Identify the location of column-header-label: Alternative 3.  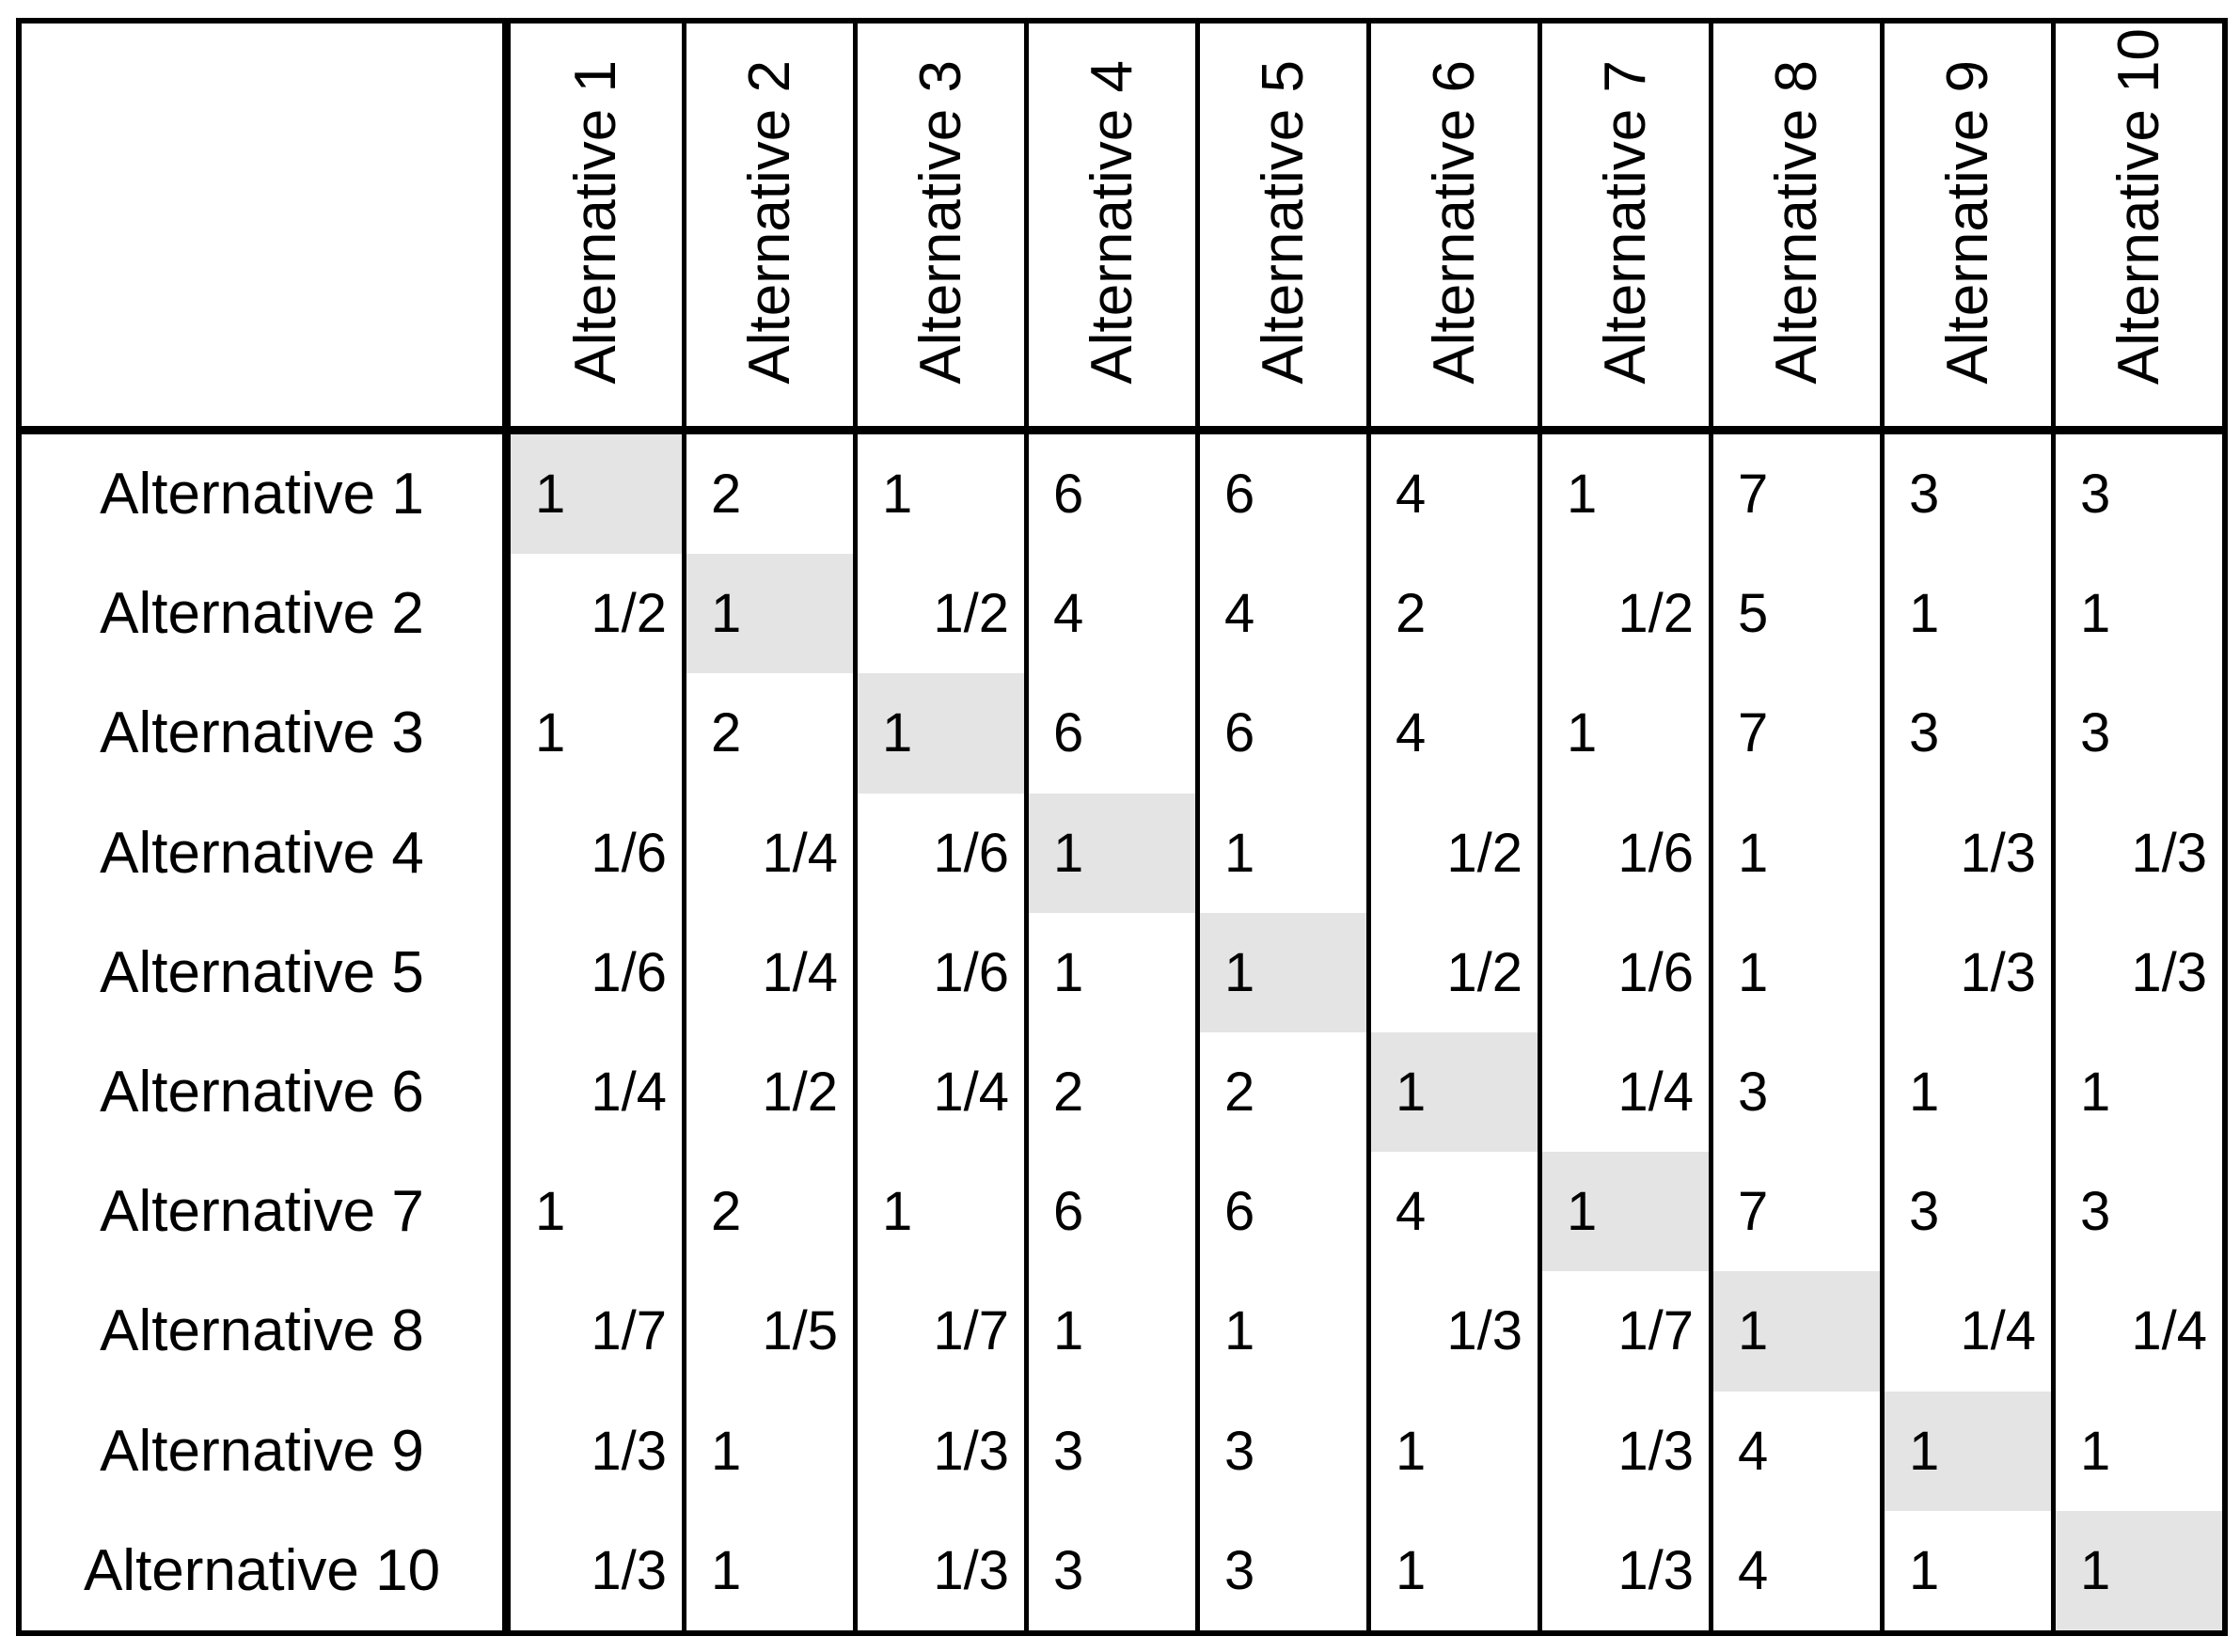
(940, 223).